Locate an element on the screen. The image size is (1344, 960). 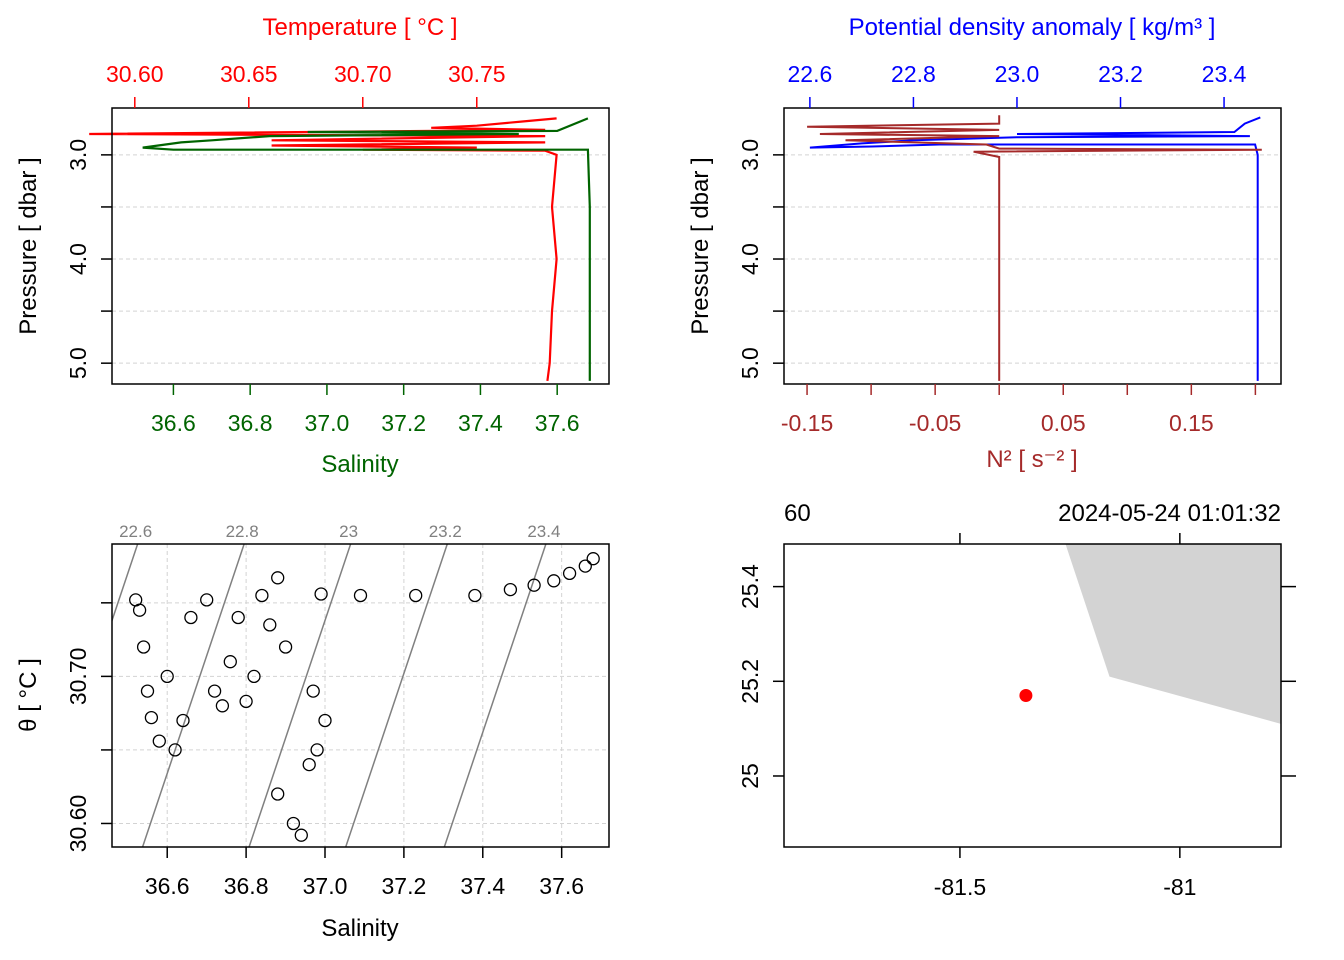
p4-land-polygon is located at coordinates (1173, 634).